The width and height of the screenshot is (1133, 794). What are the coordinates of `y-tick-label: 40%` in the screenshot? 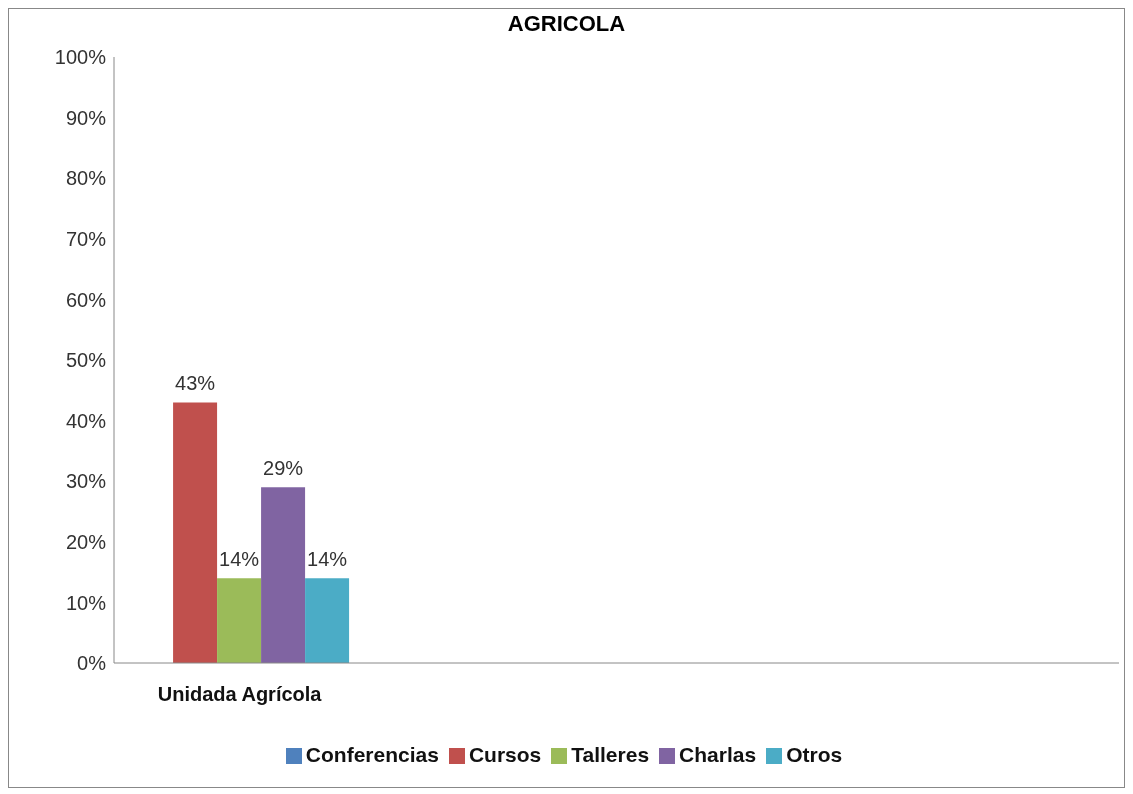 It's located at (86, 420).